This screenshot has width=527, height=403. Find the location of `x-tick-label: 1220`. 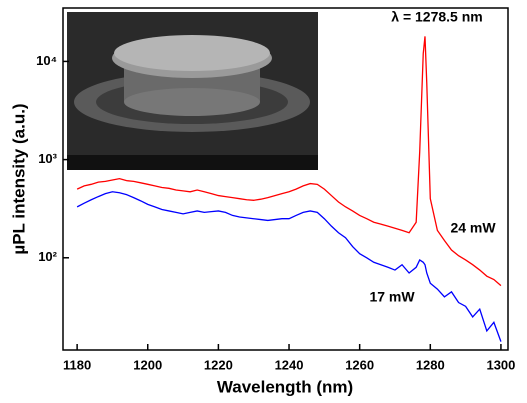

x-tick-label: 1220 is located at coordinates (218, 364).